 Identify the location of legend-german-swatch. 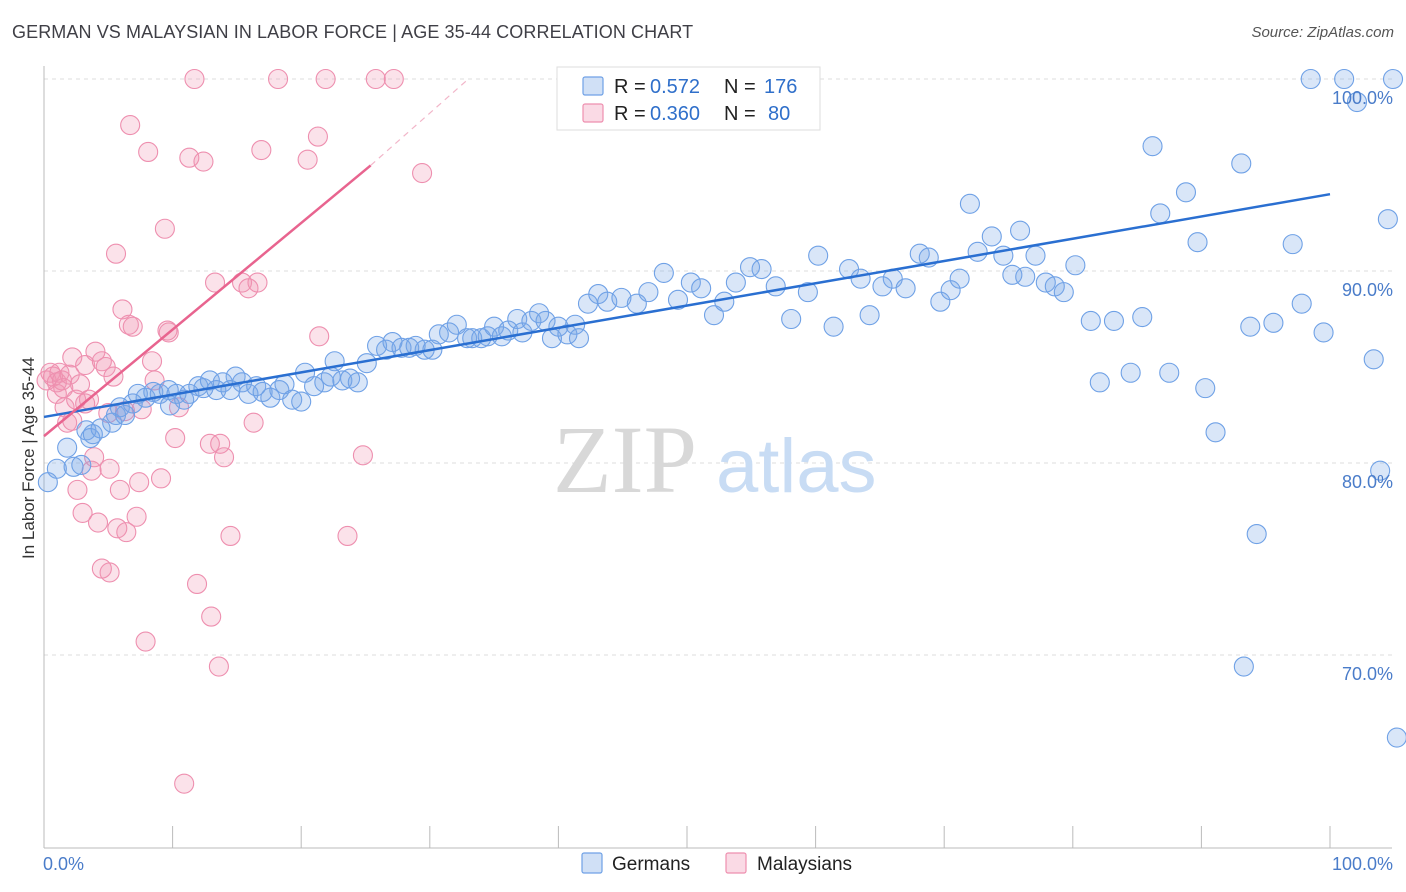
(593, 86).